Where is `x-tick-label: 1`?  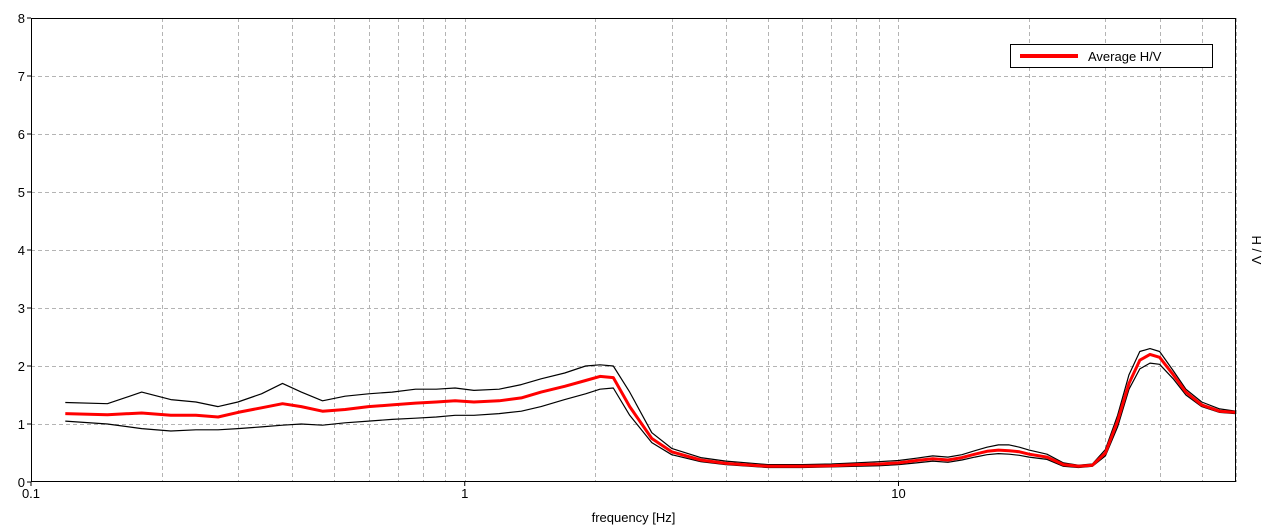
x-tick-label: 1 is located at coordinates (464, 493).